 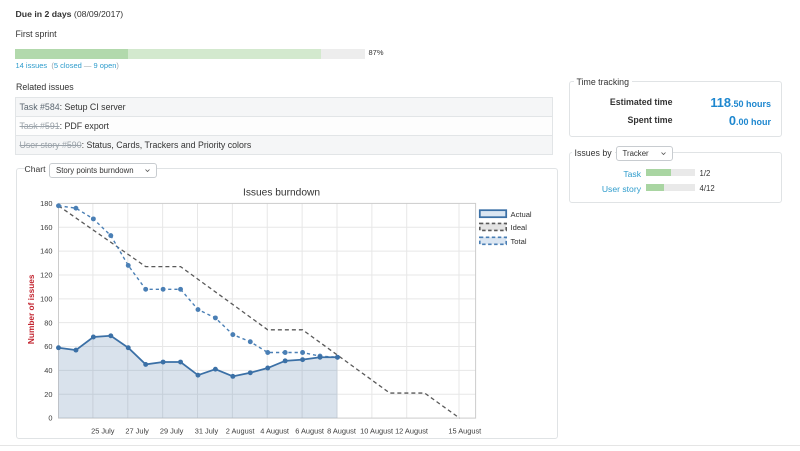 I want to click on svg-text: Ideal, so click(x=519, y=227).